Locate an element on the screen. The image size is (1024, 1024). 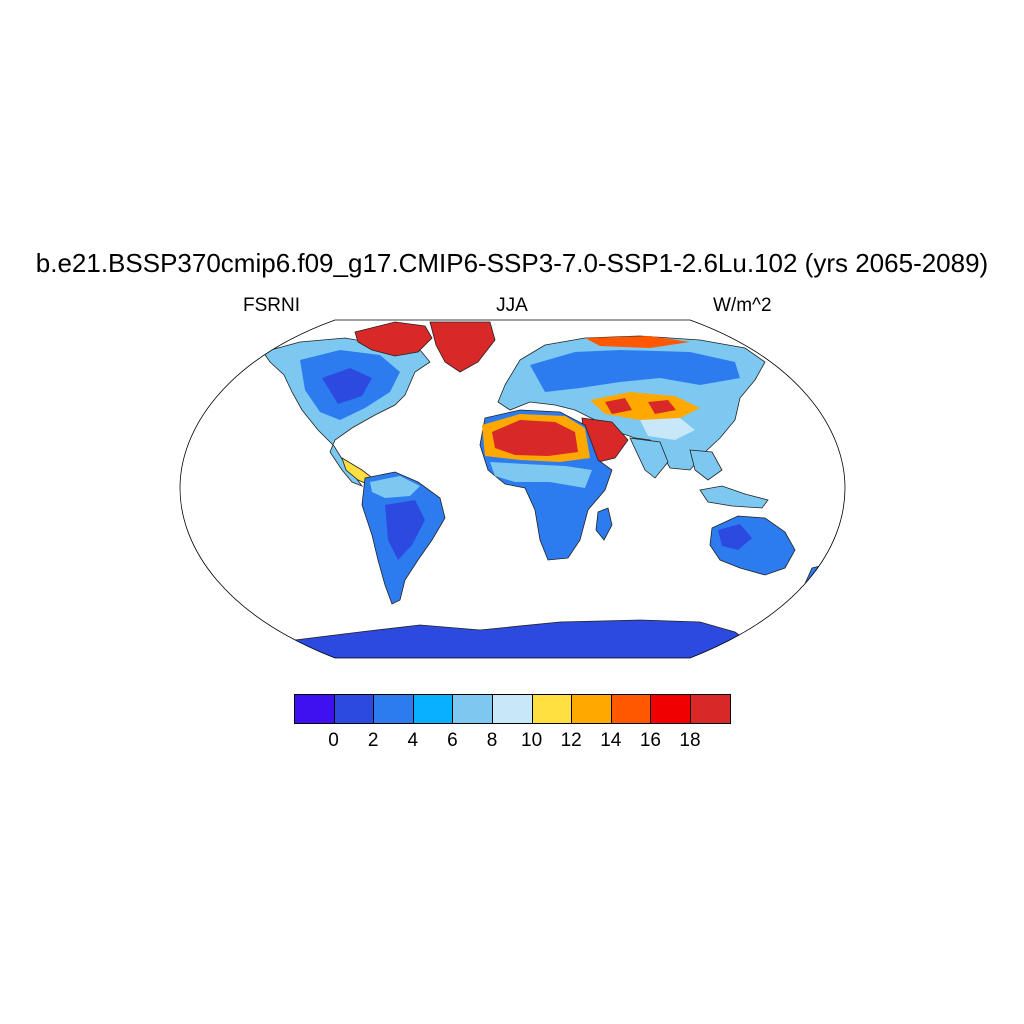
se-asia is located at coordinates (706, 465).